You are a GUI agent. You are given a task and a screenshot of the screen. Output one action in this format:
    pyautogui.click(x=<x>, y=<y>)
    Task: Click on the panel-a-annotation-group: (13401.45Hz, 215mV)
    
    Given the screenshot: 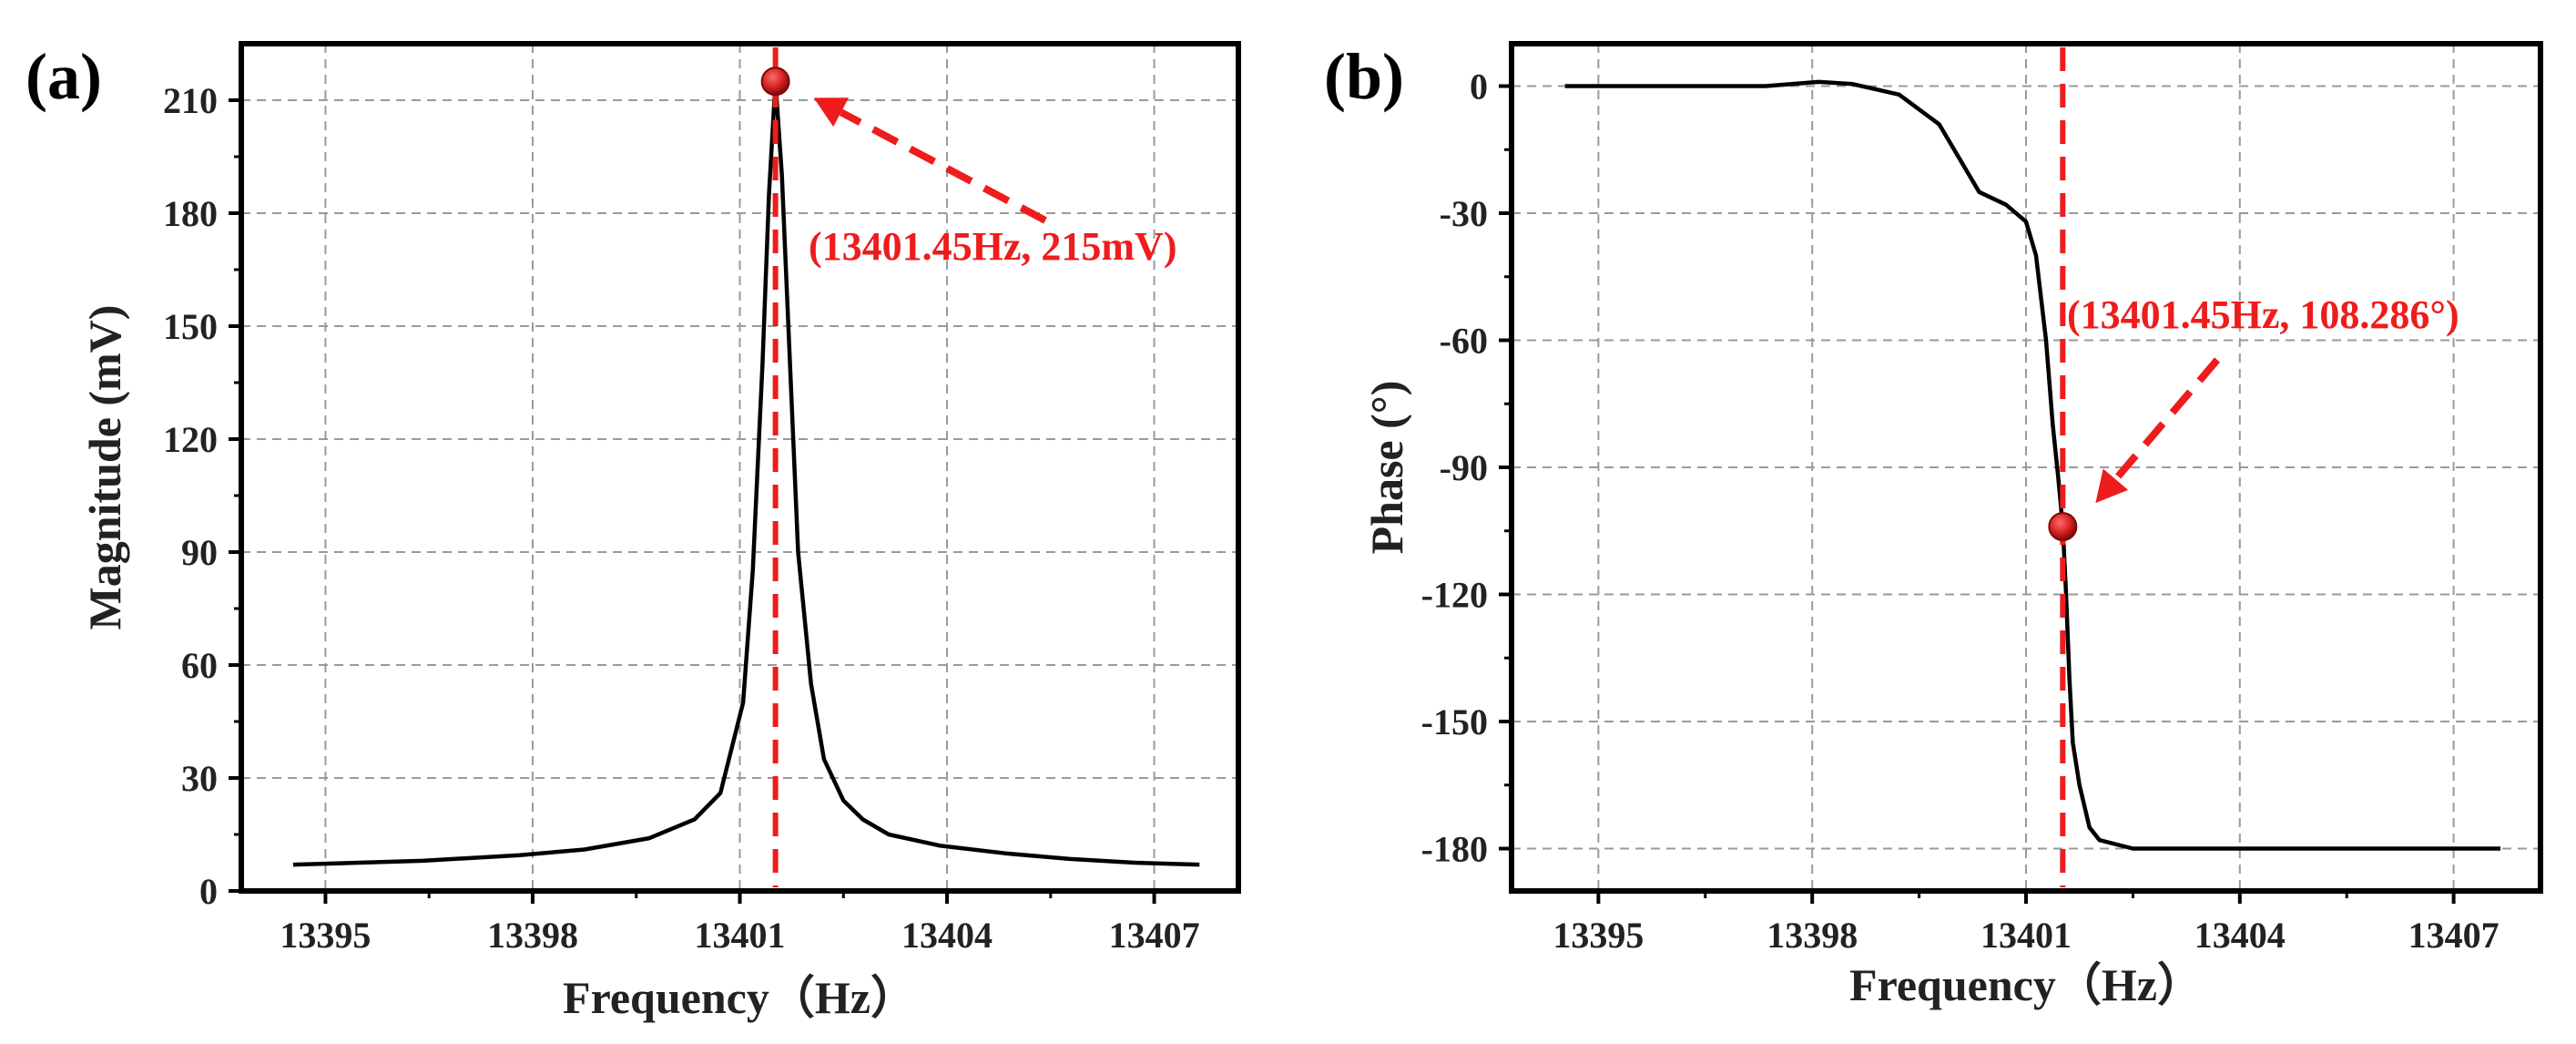 What is the action you would take?
    pyautogui.click(x=968, y=467)
    